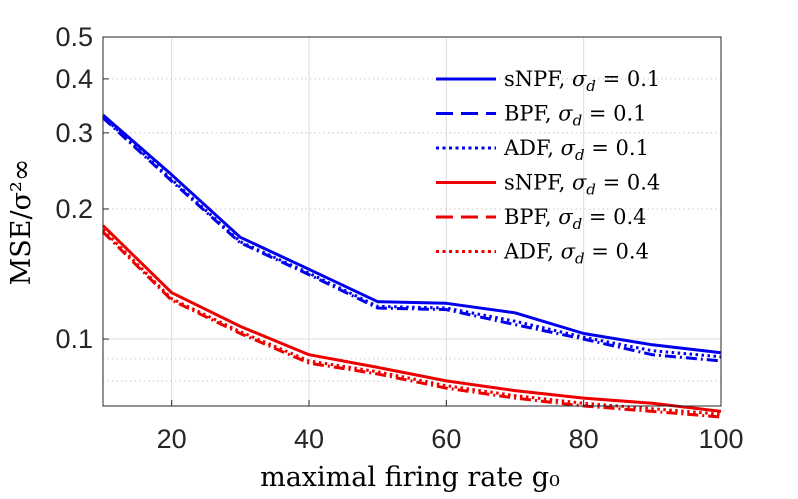  I want to click on y-axis-label-text: MSE/σ²∞, so click(21, 222).